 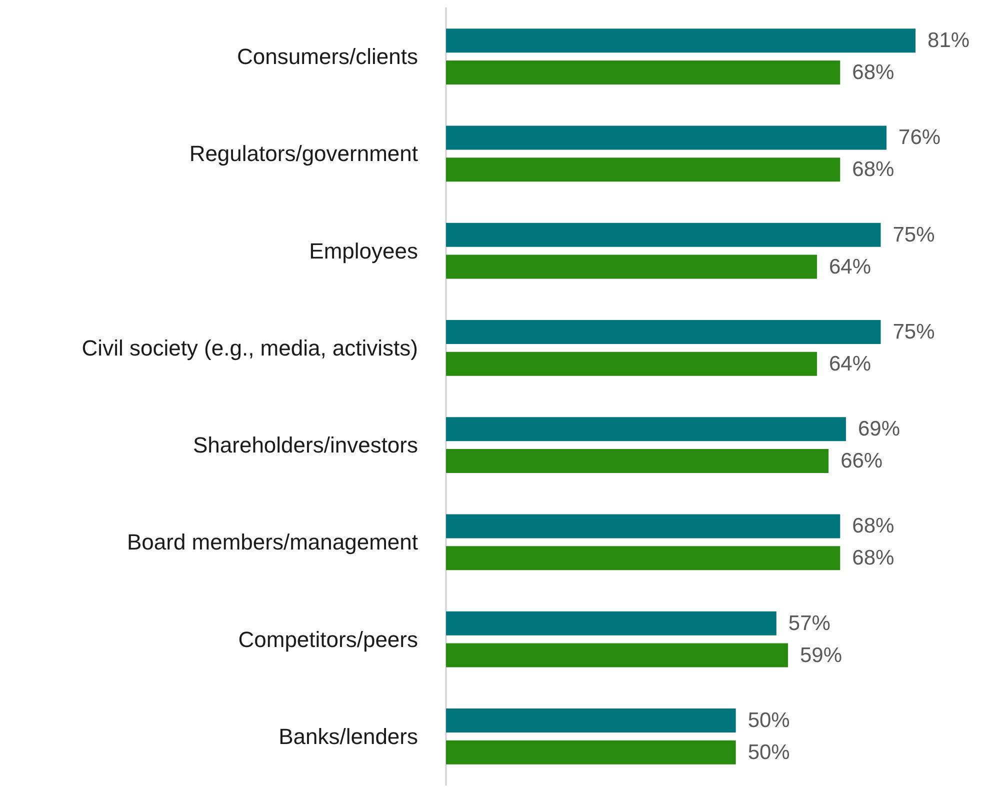 I want to click on data-label: 81%, so click(x=949, y=40).